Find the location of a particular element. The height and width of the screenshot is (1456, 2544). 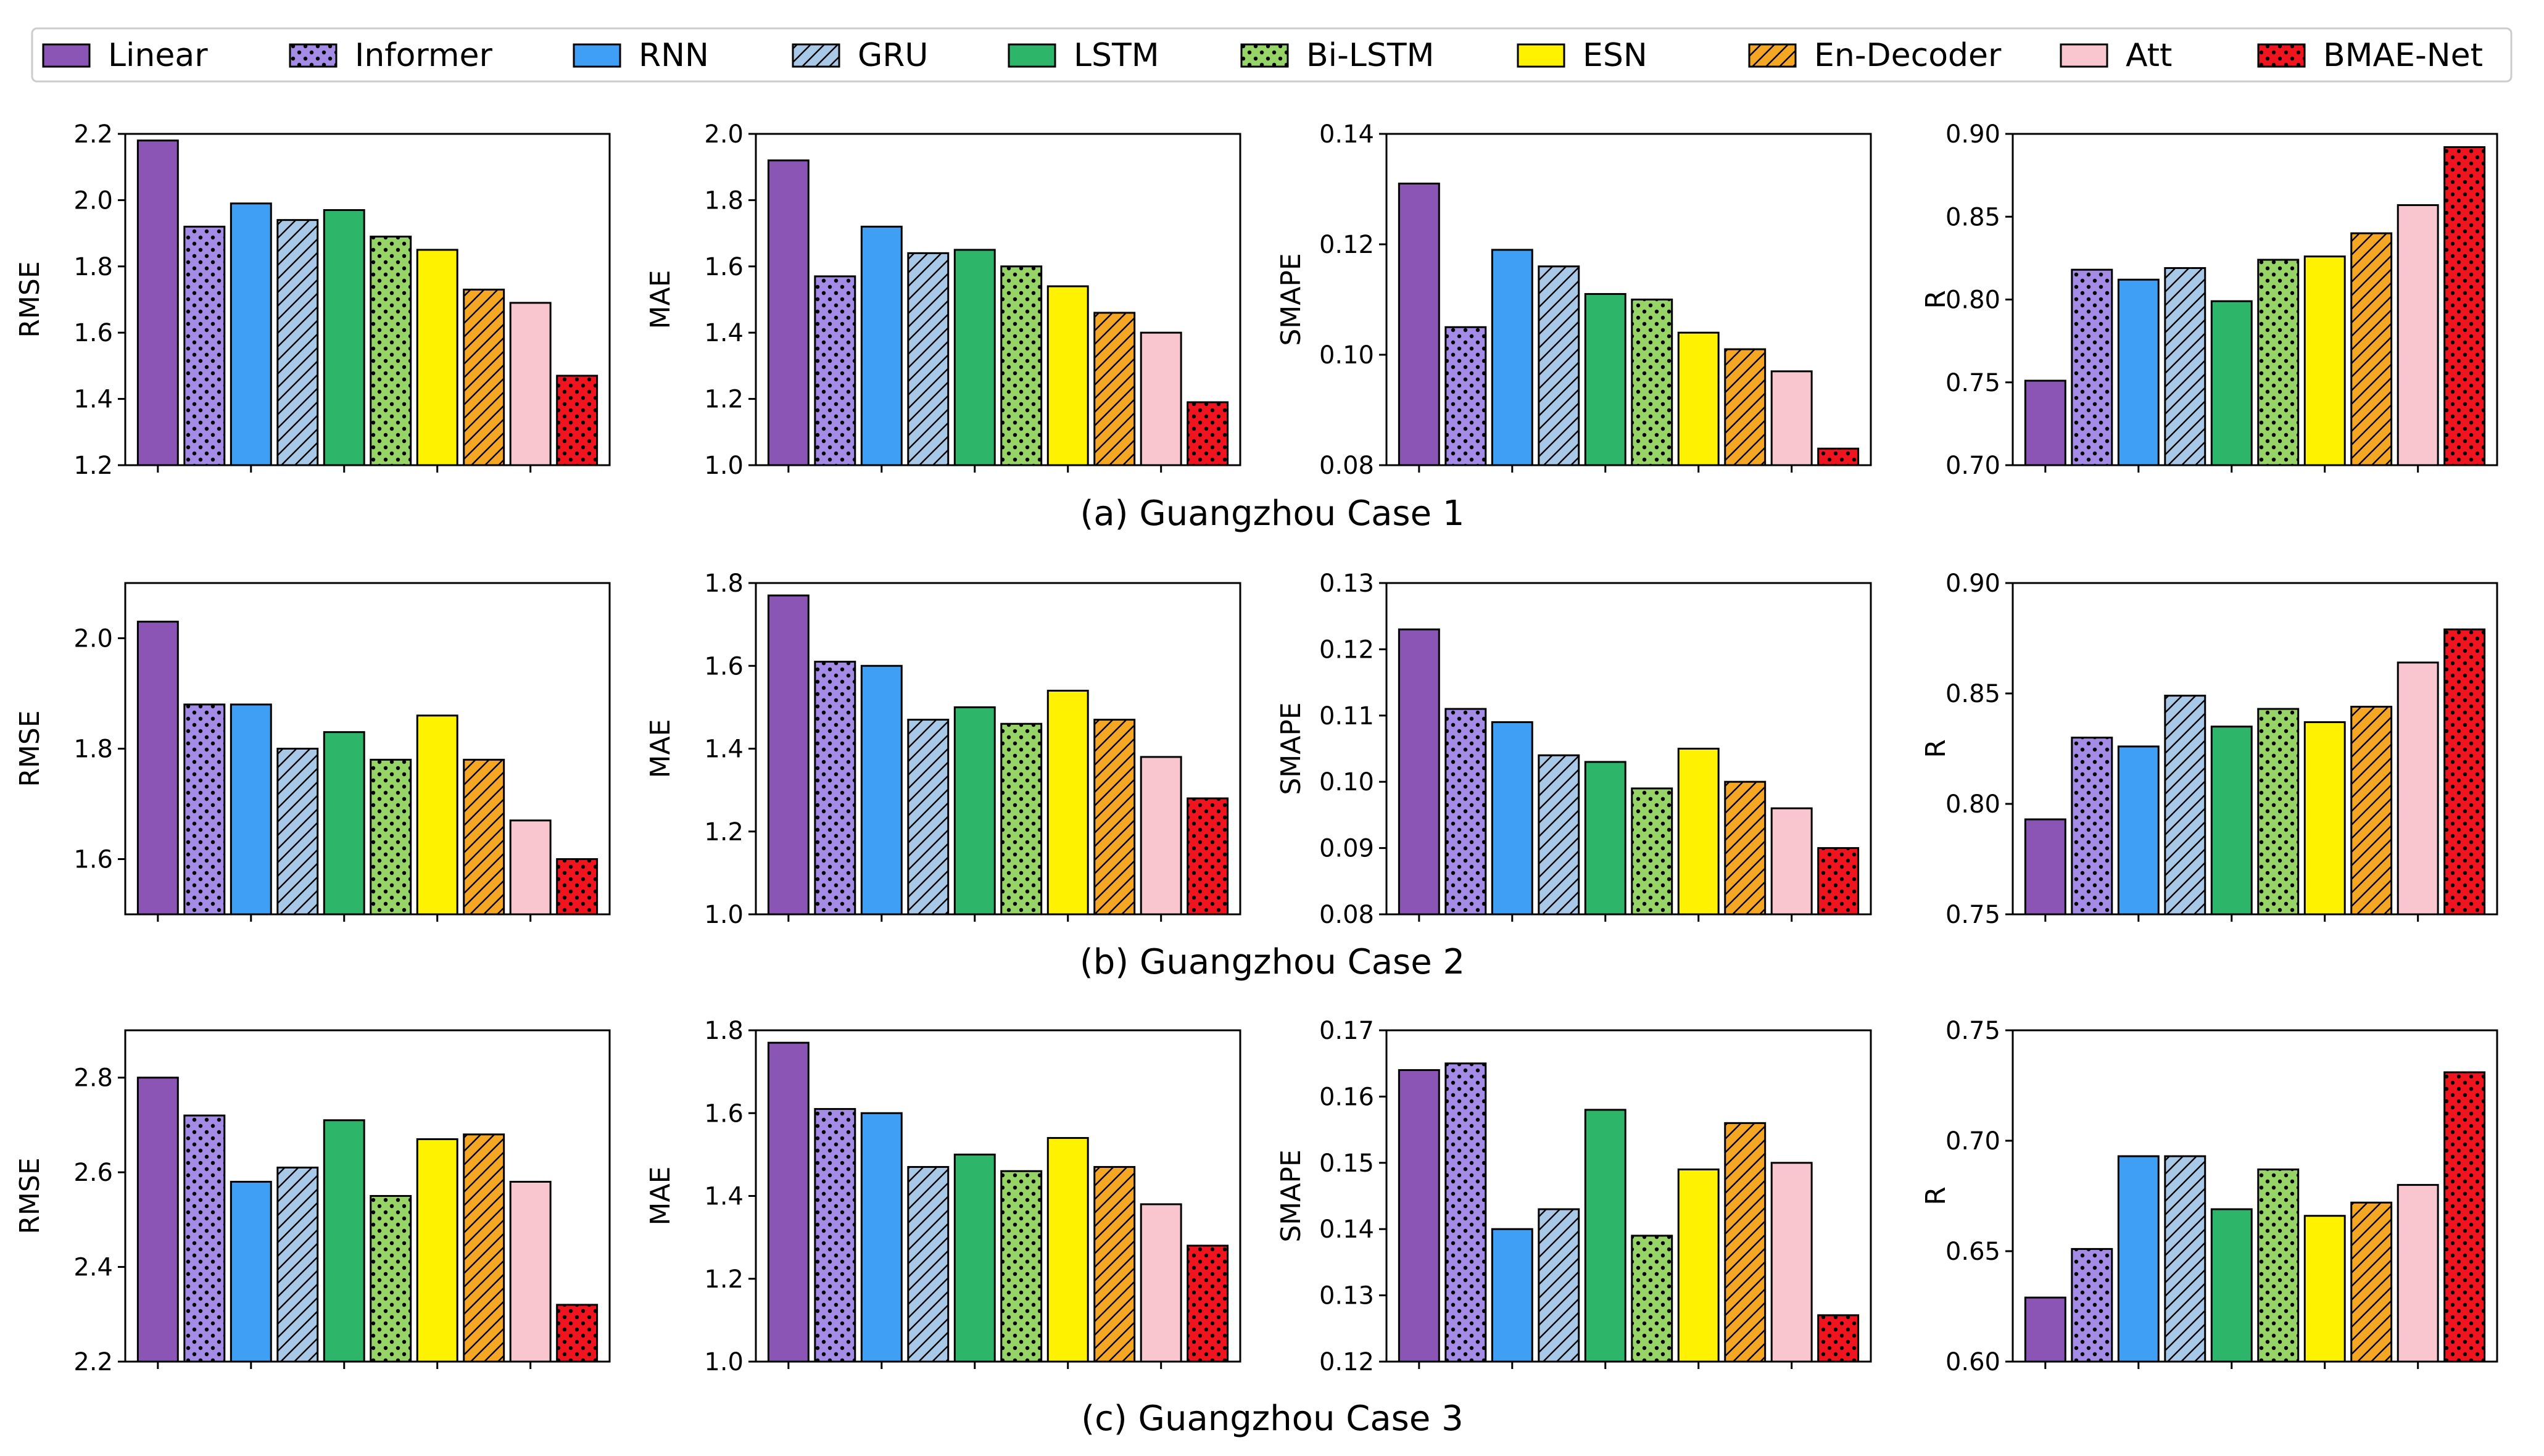

y-tick-label-0.70: 0.70 is located at coordinates (1972, 466).